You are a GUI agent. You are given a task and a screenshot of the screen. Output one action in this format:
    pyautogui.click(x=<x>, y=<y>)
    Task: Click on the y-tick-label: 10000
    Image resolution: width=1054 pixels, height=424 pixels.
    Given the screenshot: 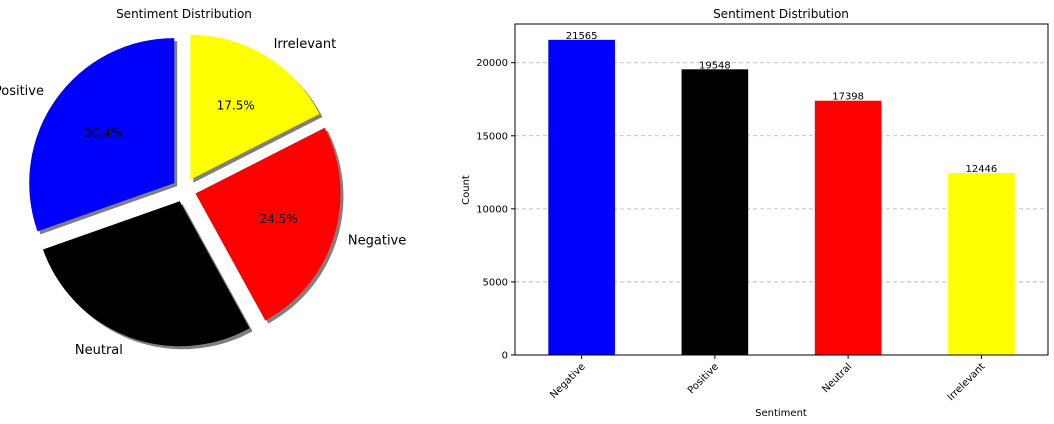 What is the action you would take?
    pyautogui.click(x=492, y=209)
    